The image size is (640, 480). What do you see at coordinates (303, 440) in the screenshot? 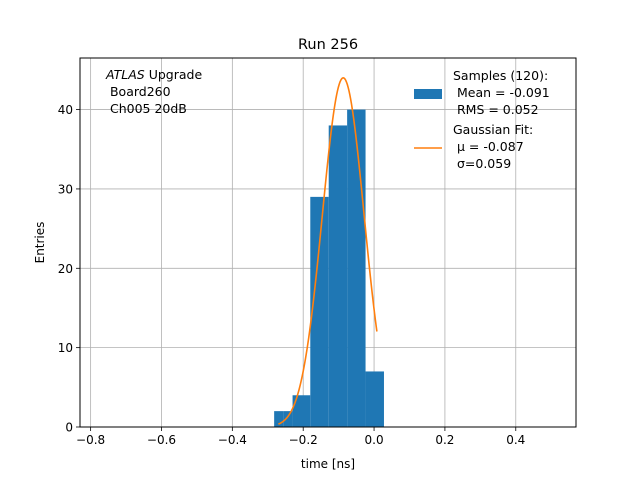
I see `x-tick-label: −0.2` at bounding box center [303, 440].